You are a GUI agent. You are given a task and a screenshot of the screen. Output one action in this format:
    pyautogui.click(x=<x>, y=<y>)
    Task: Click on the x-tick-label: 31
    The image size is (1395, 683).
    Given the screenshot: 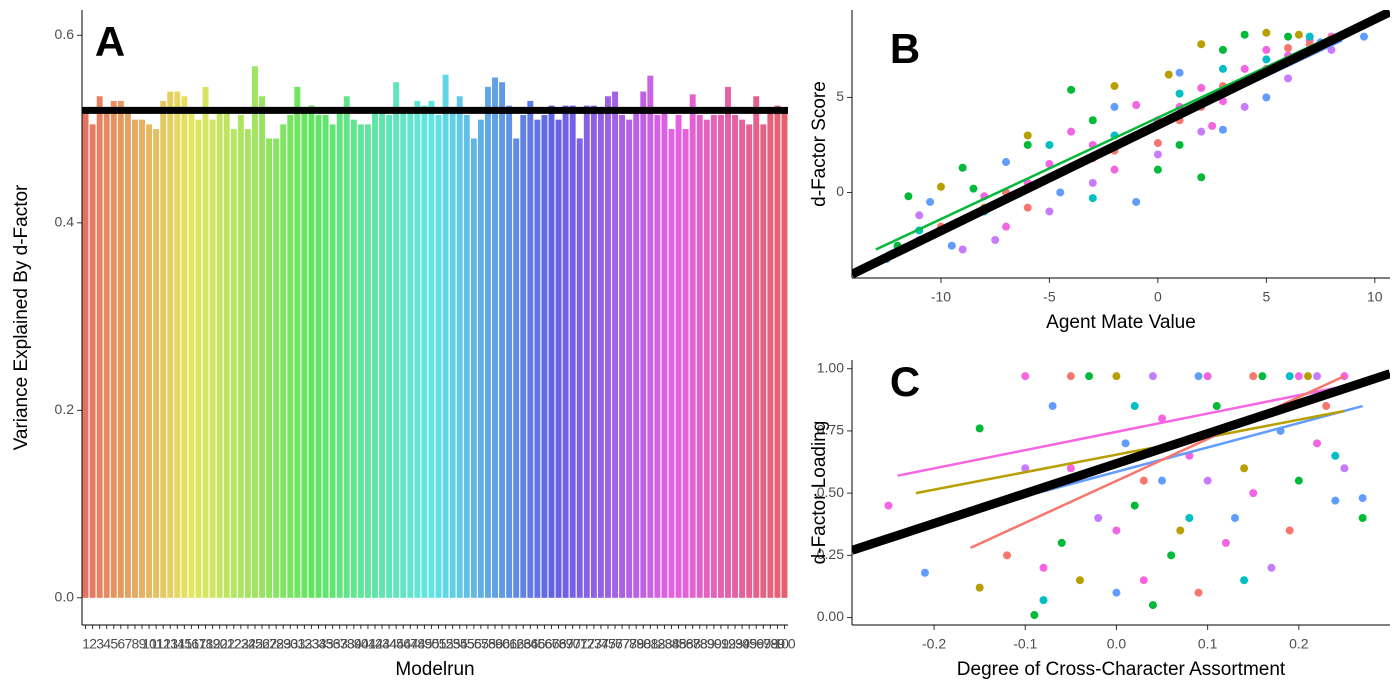 What is the action you would take?
    pyautogui.click(x=298, y=644)
    